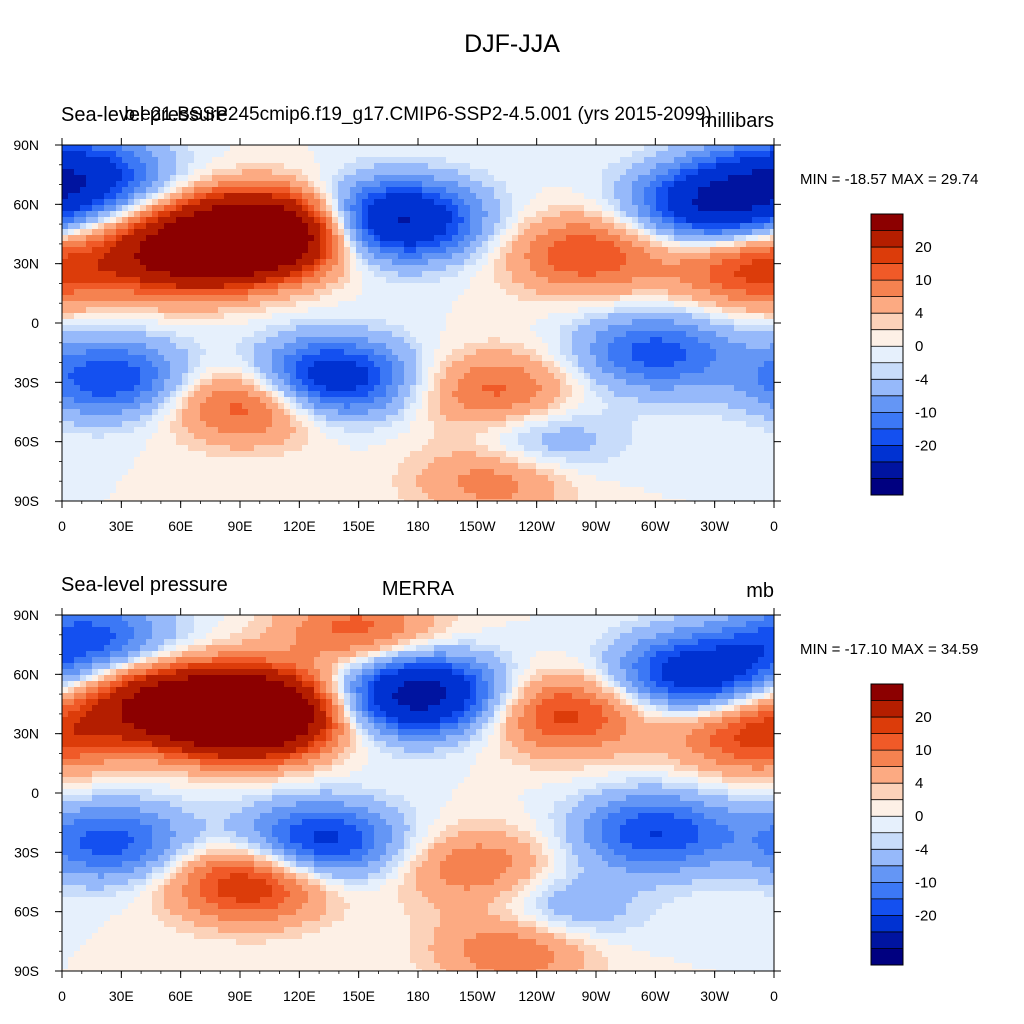 This screenshot has width=1024, height=1024. Describe the element at coordinates (358, 996) in the screenshot. I see `x-tick-label: 150E` at that location.